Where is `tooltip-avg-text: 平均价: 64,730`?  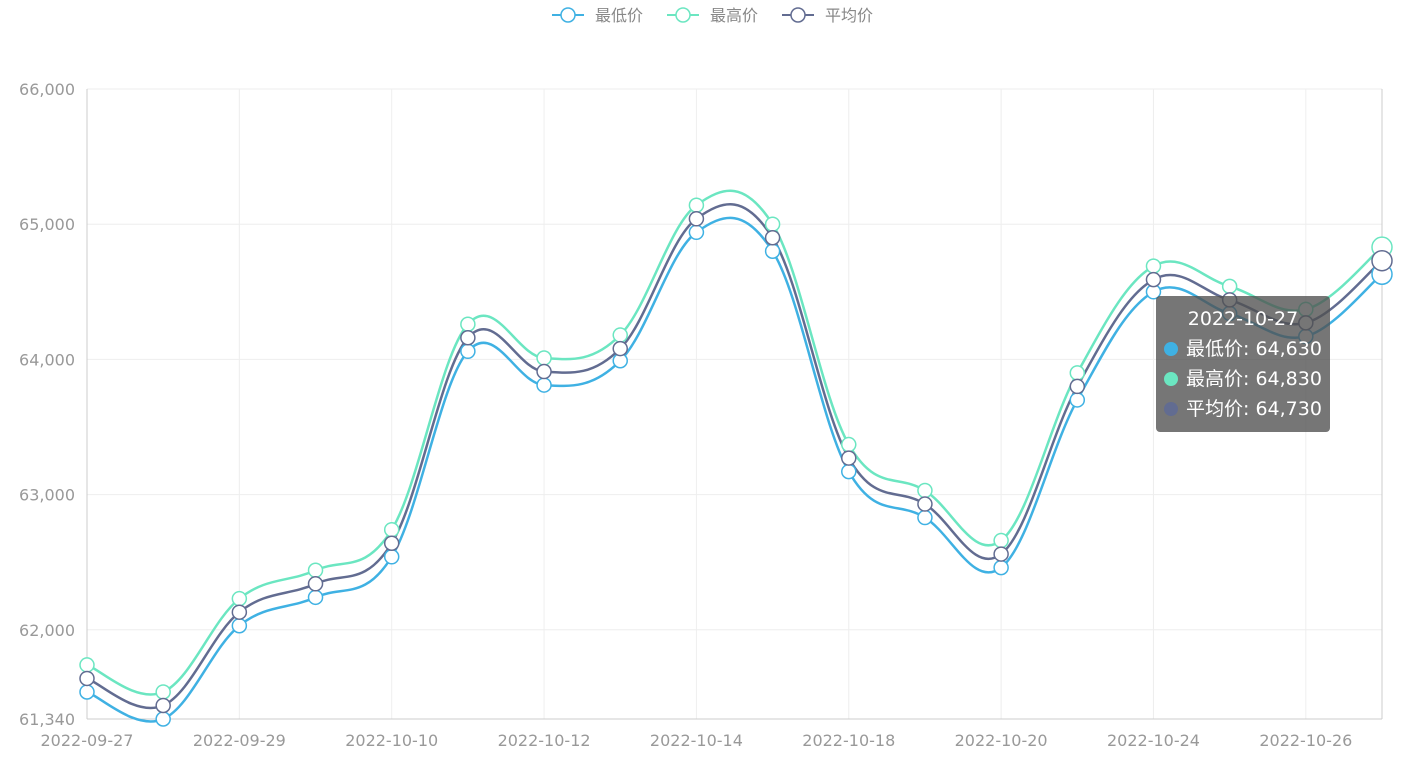
tooltip-avg-text: 平均价: 64,730 is located at coordinates (1254, 409).